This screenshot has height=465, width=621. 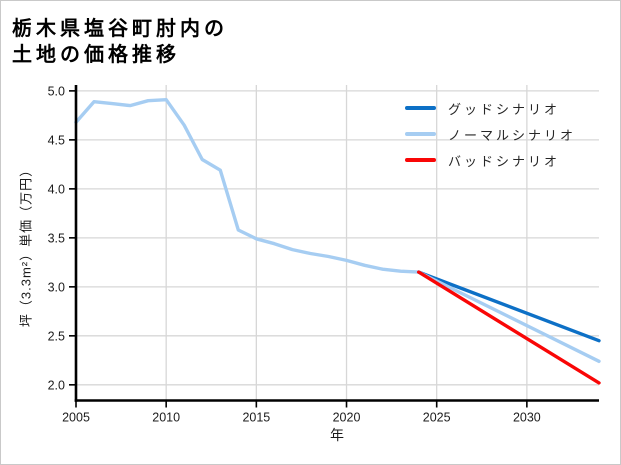 I want to click on legend-item-good: グッドシナリオ, so click(x=490, y=108).